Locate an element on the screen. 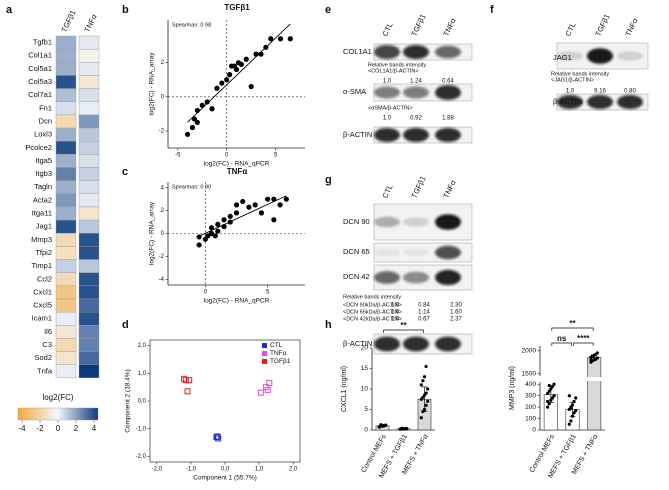  y-axis-label: CXCL1 (ng/ml) is located at coordinates (344, 389).